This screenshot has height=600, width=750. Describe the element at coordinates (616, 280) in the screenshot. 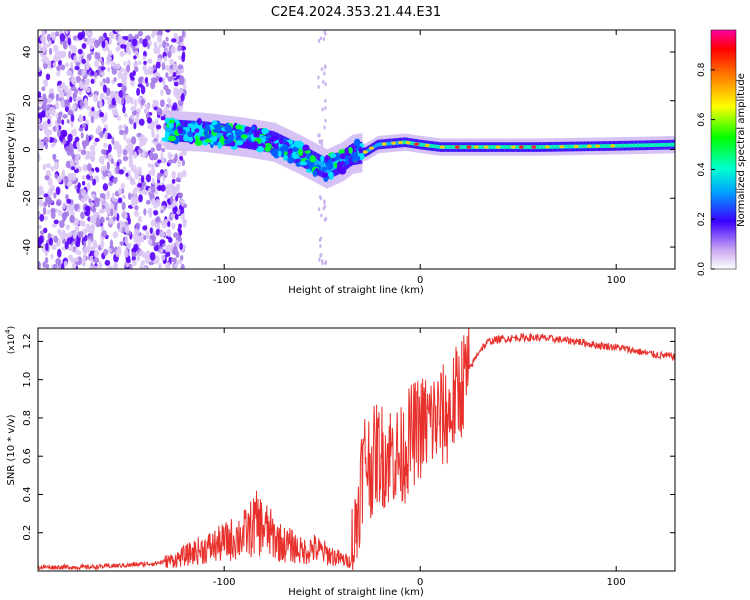

I see `spectrogram-x-tick-label: 100` at that location.